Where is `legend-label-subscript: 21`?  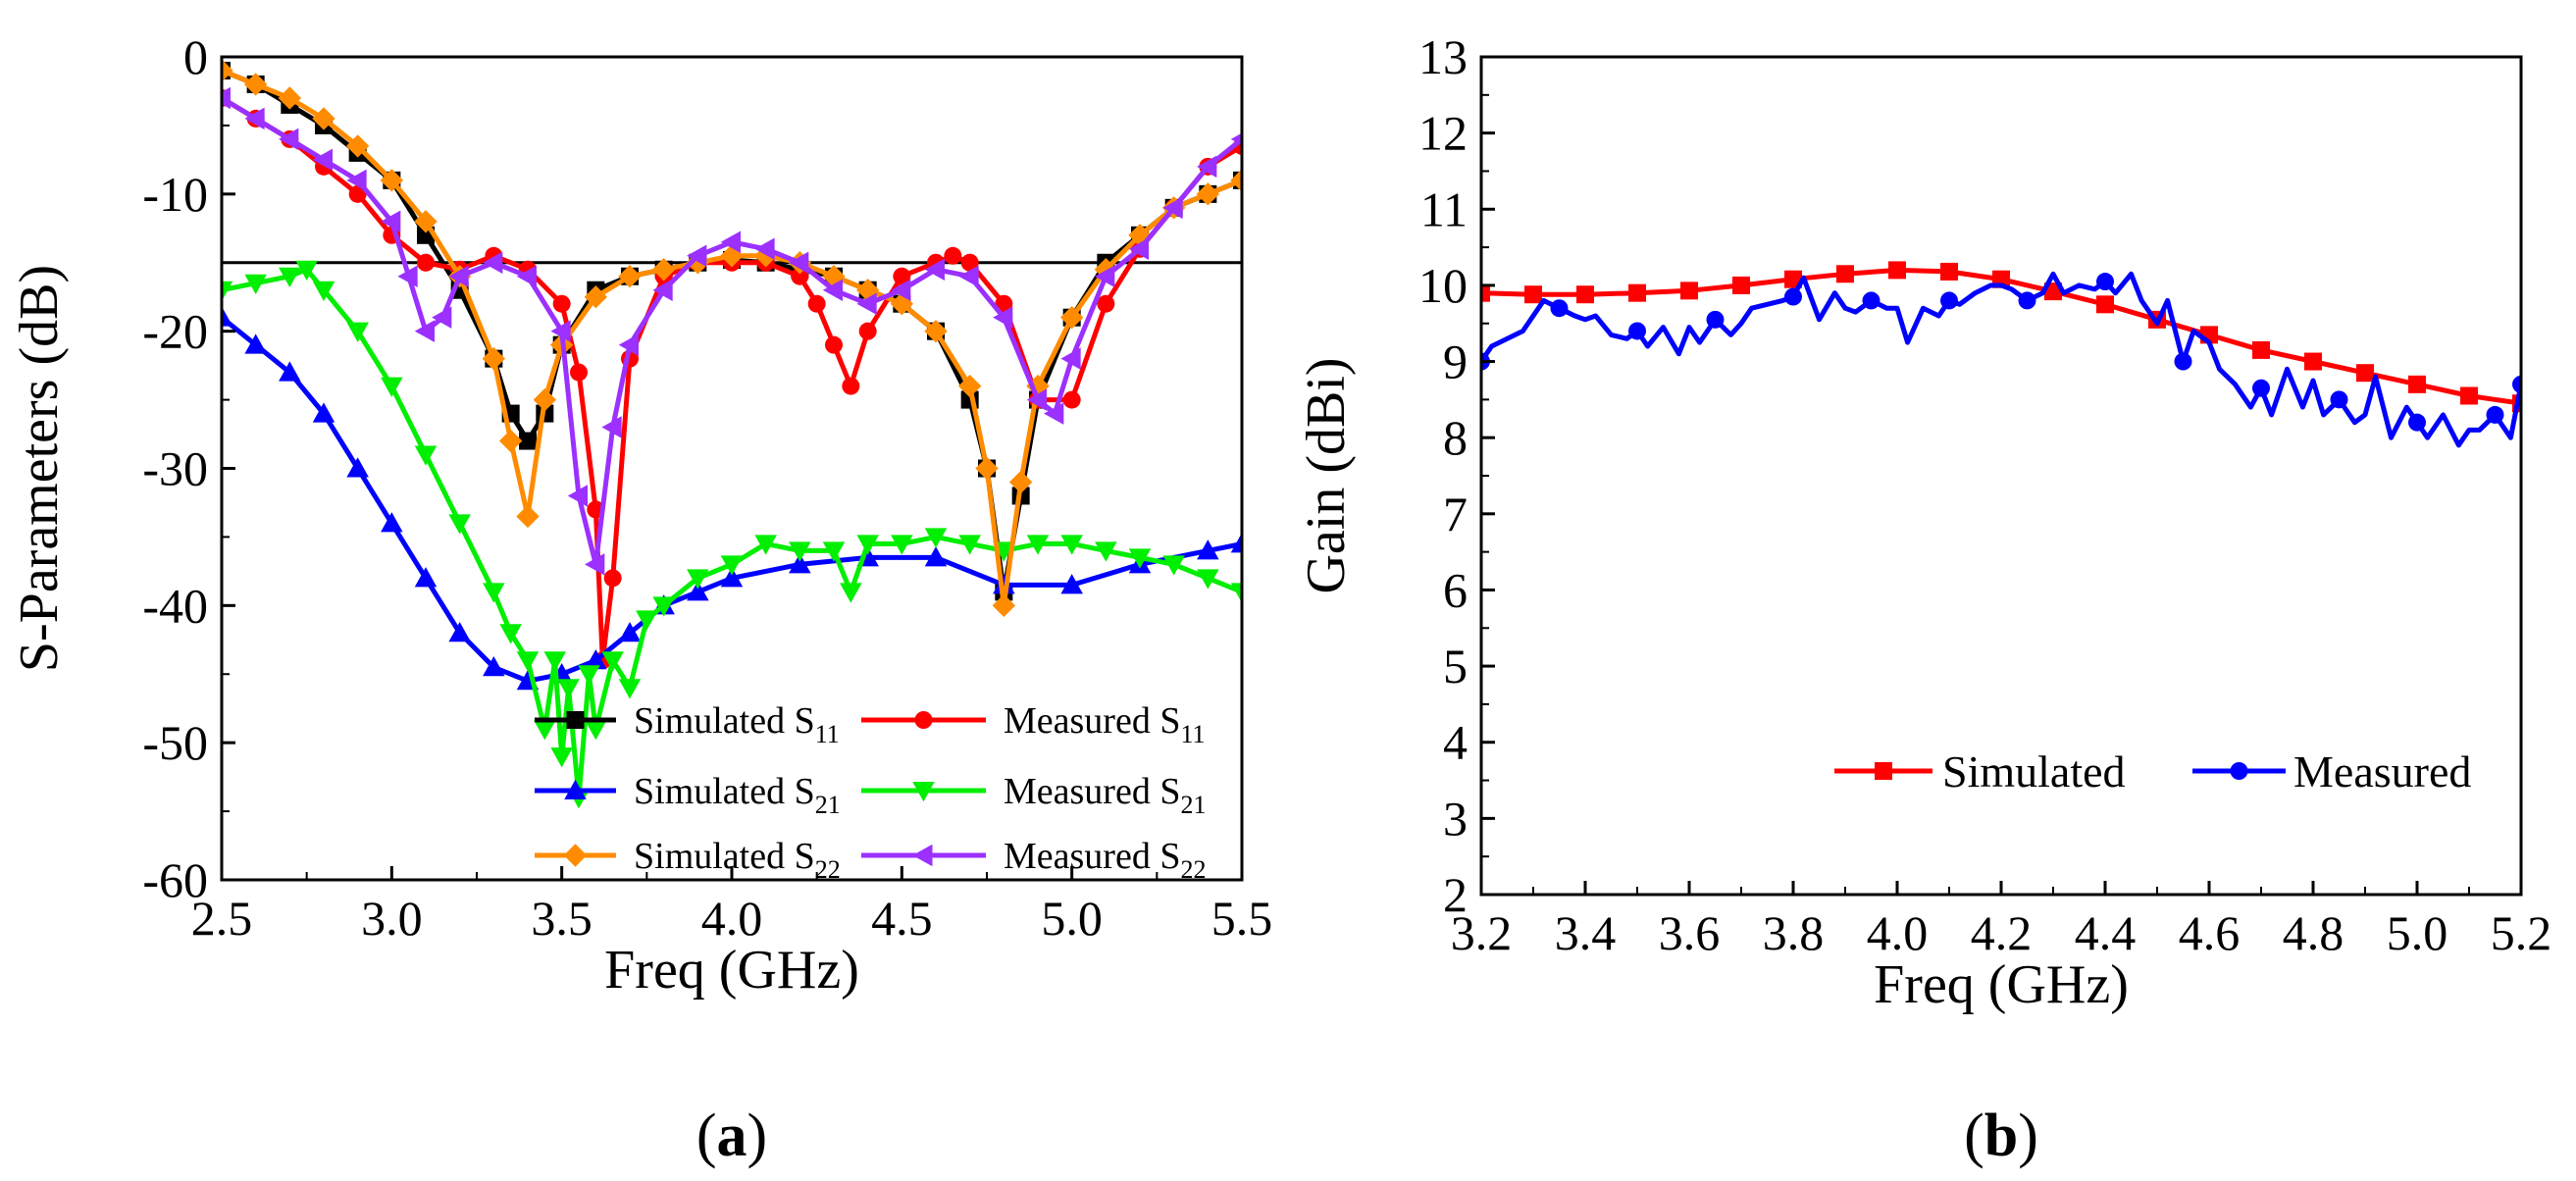 legend-label-subscript: 21 is located at coordinates (828, 805).